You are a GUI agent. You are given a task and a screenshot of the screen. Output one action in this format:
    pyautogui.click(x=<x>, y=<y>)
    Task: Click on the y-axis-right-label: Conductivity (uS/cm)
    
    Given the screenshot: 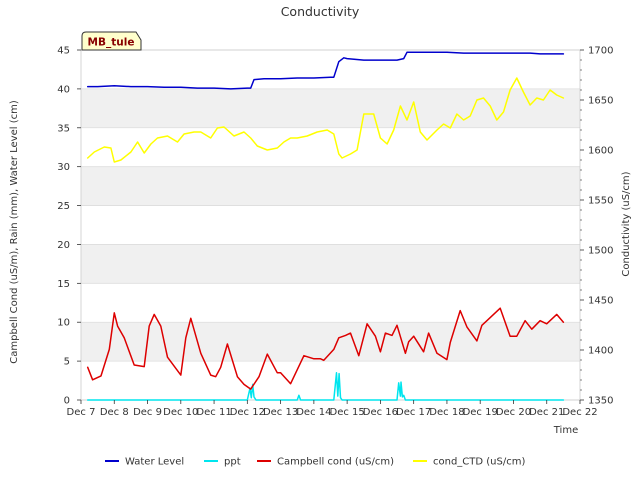 What is the action you would take?
    pyautogui.click(x=626, y=223)
    